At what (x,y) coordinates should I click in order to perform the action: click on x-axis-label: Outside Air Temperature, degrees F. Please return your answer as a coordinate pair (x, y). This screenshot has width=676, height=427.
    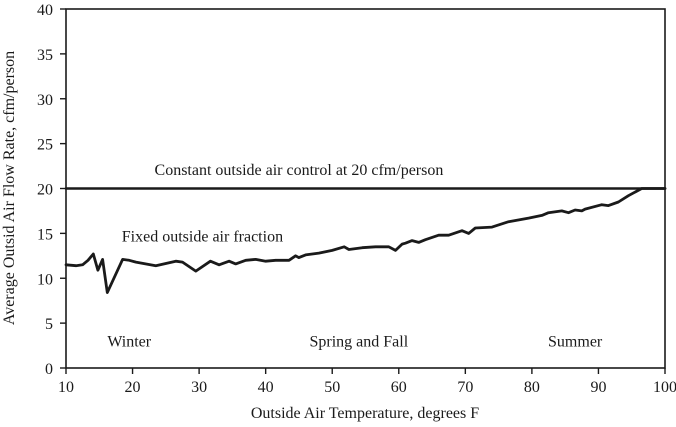
    Looking at the image, I should click on (365, 413).